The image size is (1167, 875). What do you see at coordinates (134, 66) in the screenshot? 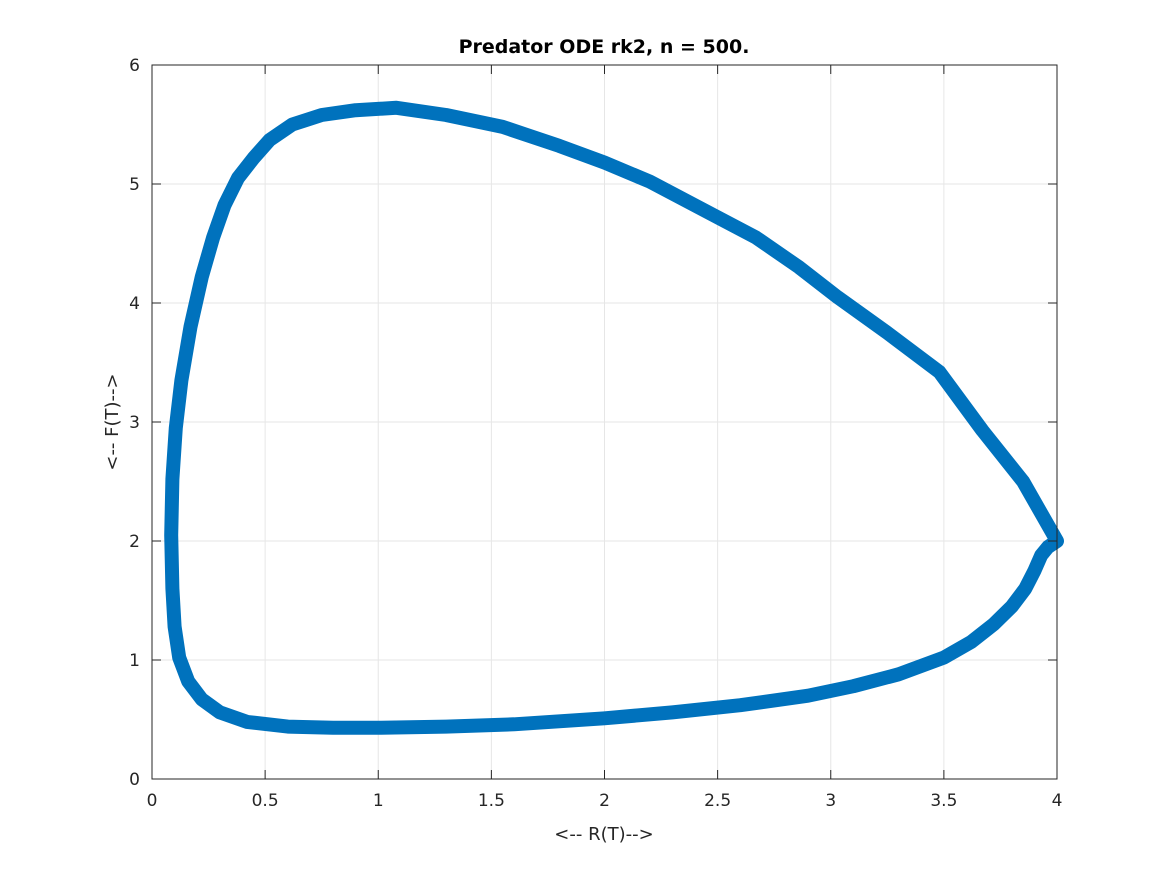
I see `y-tick-label: 6` at bounding box center [134, 66].